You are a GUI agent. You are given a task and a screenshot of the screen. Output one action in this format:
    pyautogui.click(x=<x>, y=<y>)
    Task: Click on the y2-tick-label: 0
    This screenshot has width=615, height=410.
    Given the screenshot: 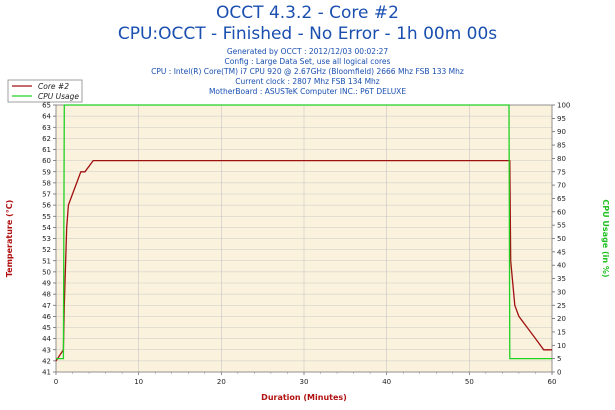 What is the action you would take?
    pyautogui.click(x=559, y=373)
    